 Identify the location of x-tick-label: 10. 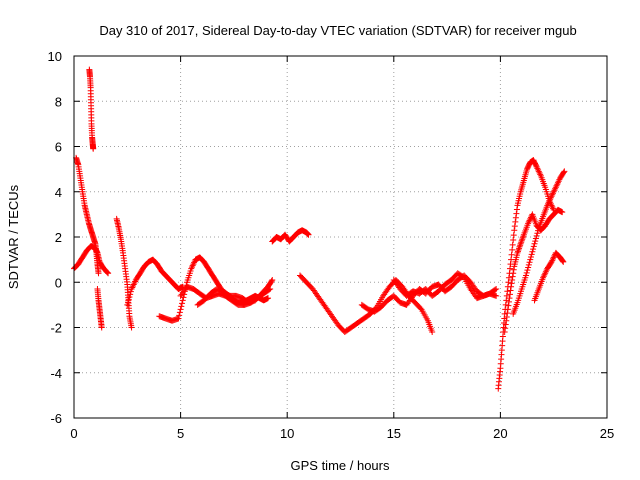
(287, 433).